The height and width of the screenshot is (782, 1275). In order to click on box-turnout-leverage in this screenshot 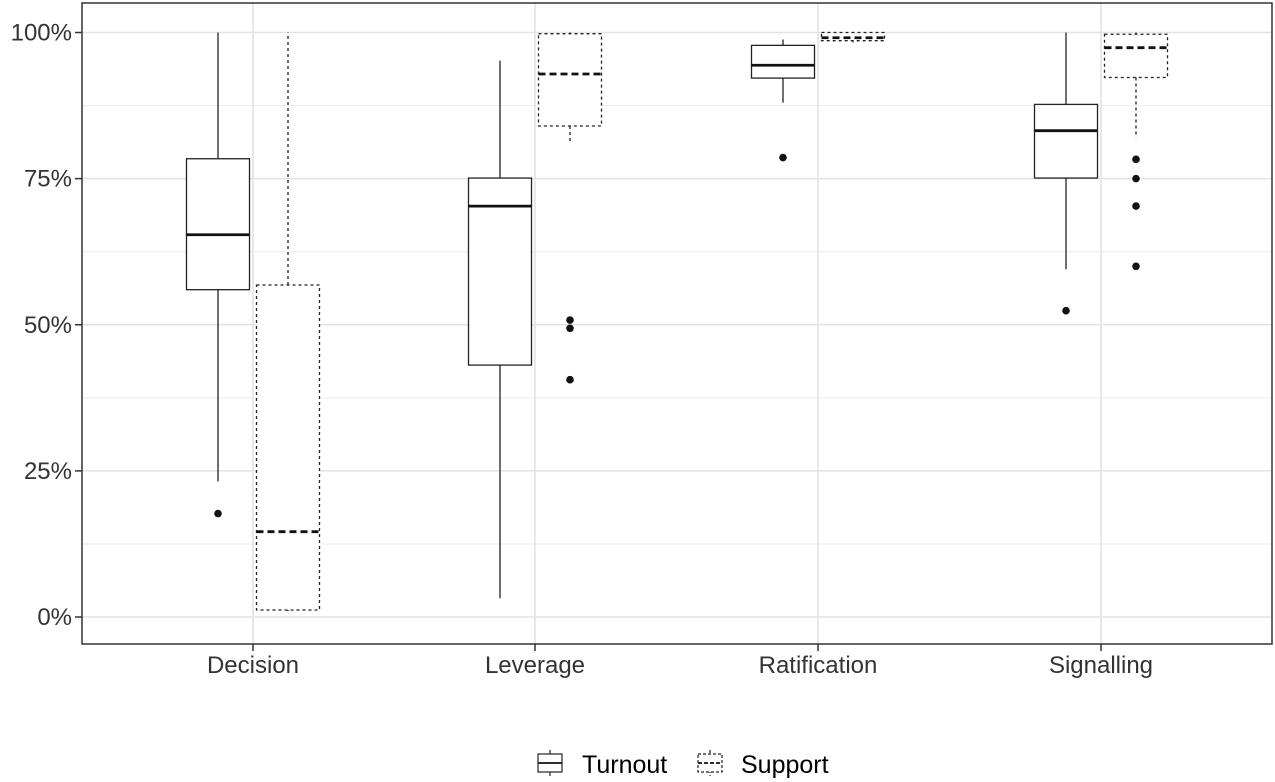, I will do `click(500, 329)`.